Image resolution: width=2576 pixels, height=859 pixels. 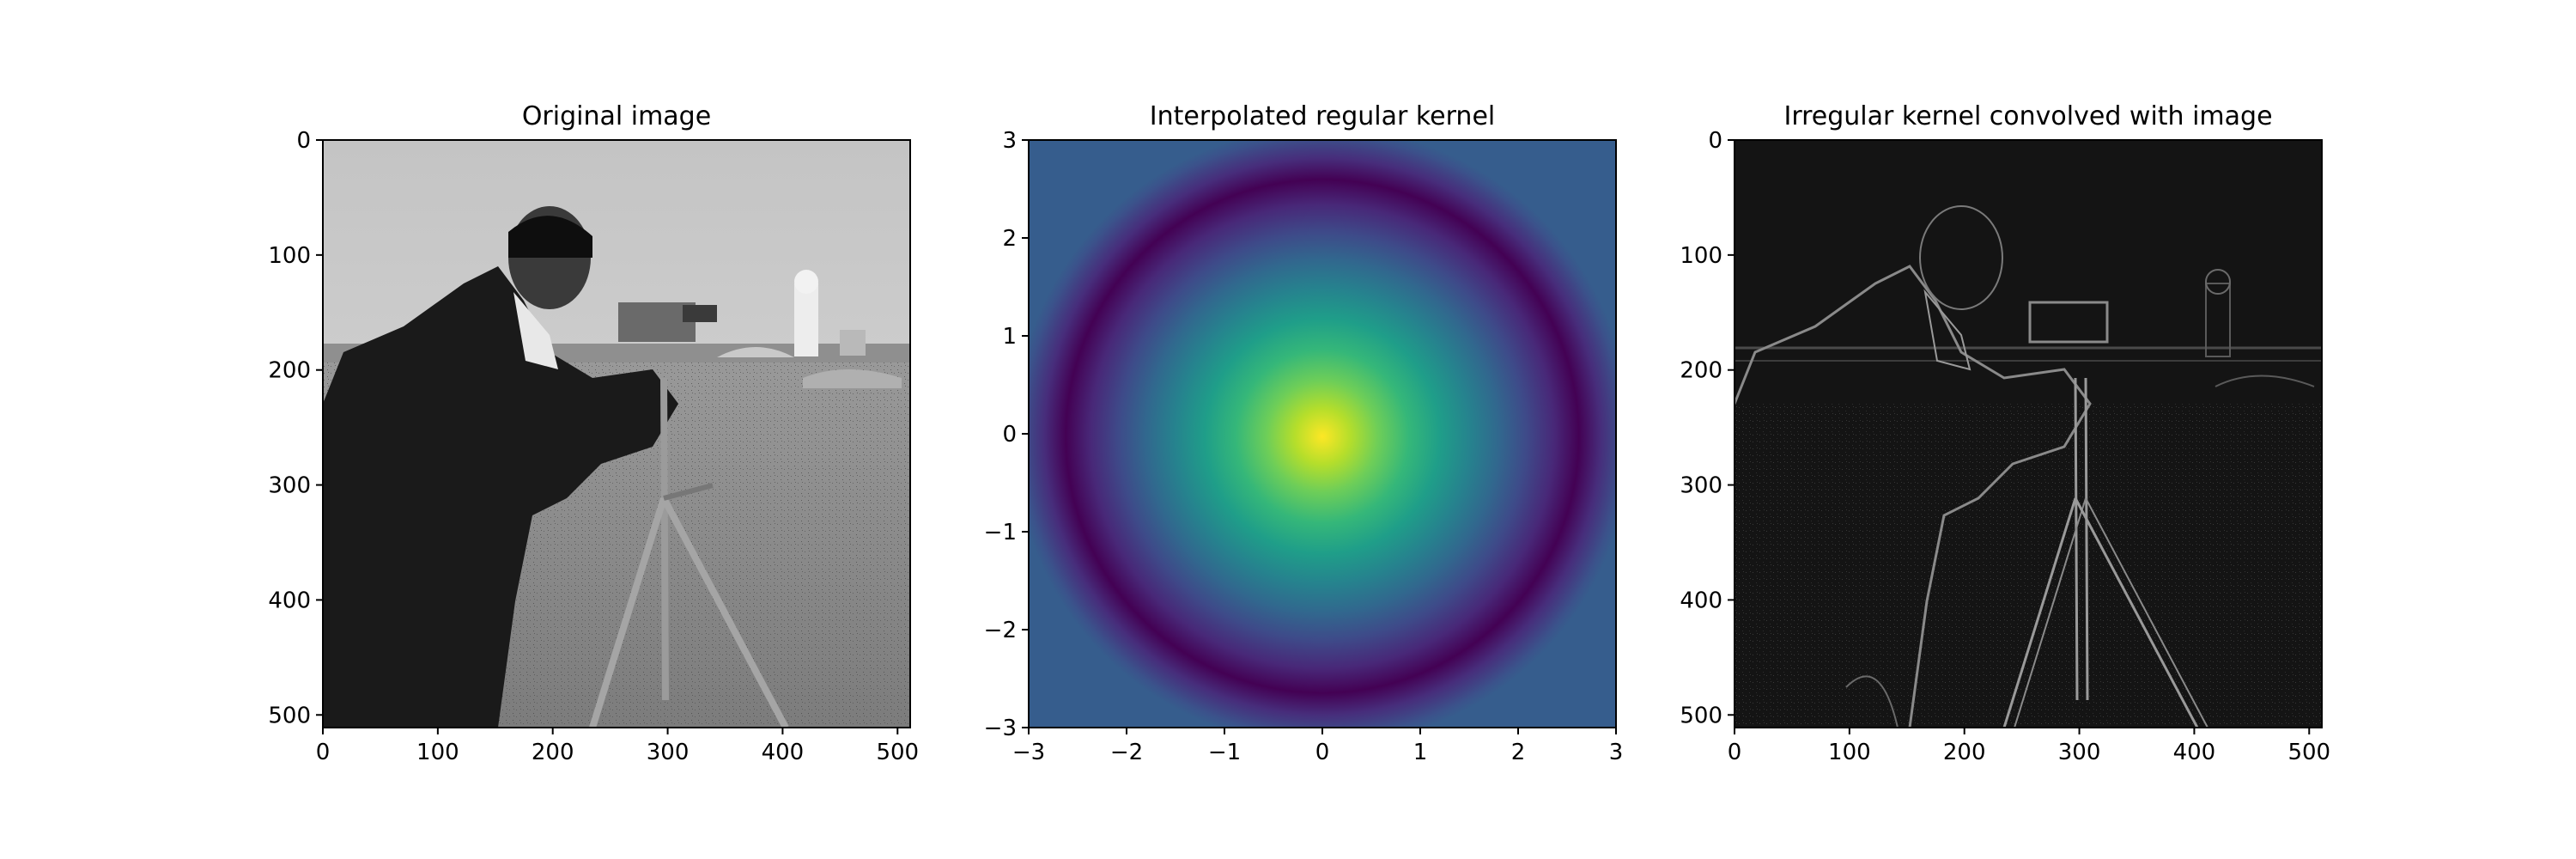 What do you see at coordinates (1616, 753) in the screenshot?
I see `x-tick-label: 3` at bounding box center [1616, 753].